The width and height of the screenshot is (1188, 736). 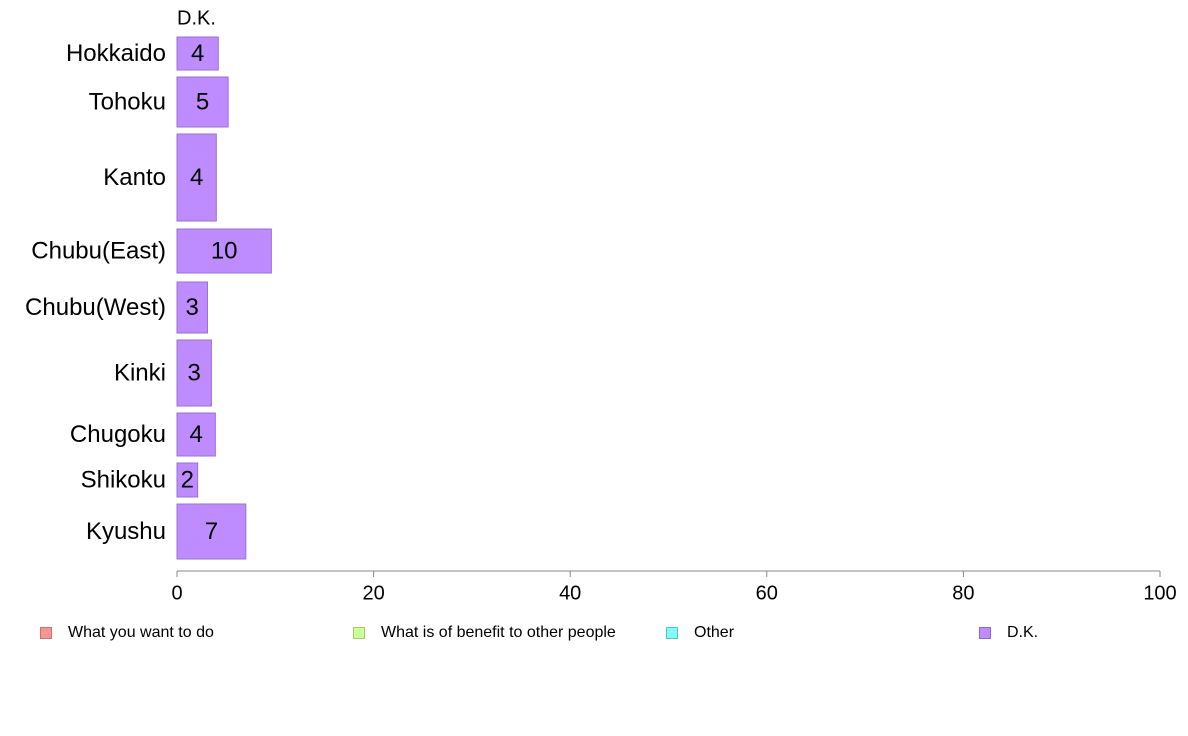 I want to click on legend-item-what-you-want-to-do: What you want to do, so click(x=127, y=633).